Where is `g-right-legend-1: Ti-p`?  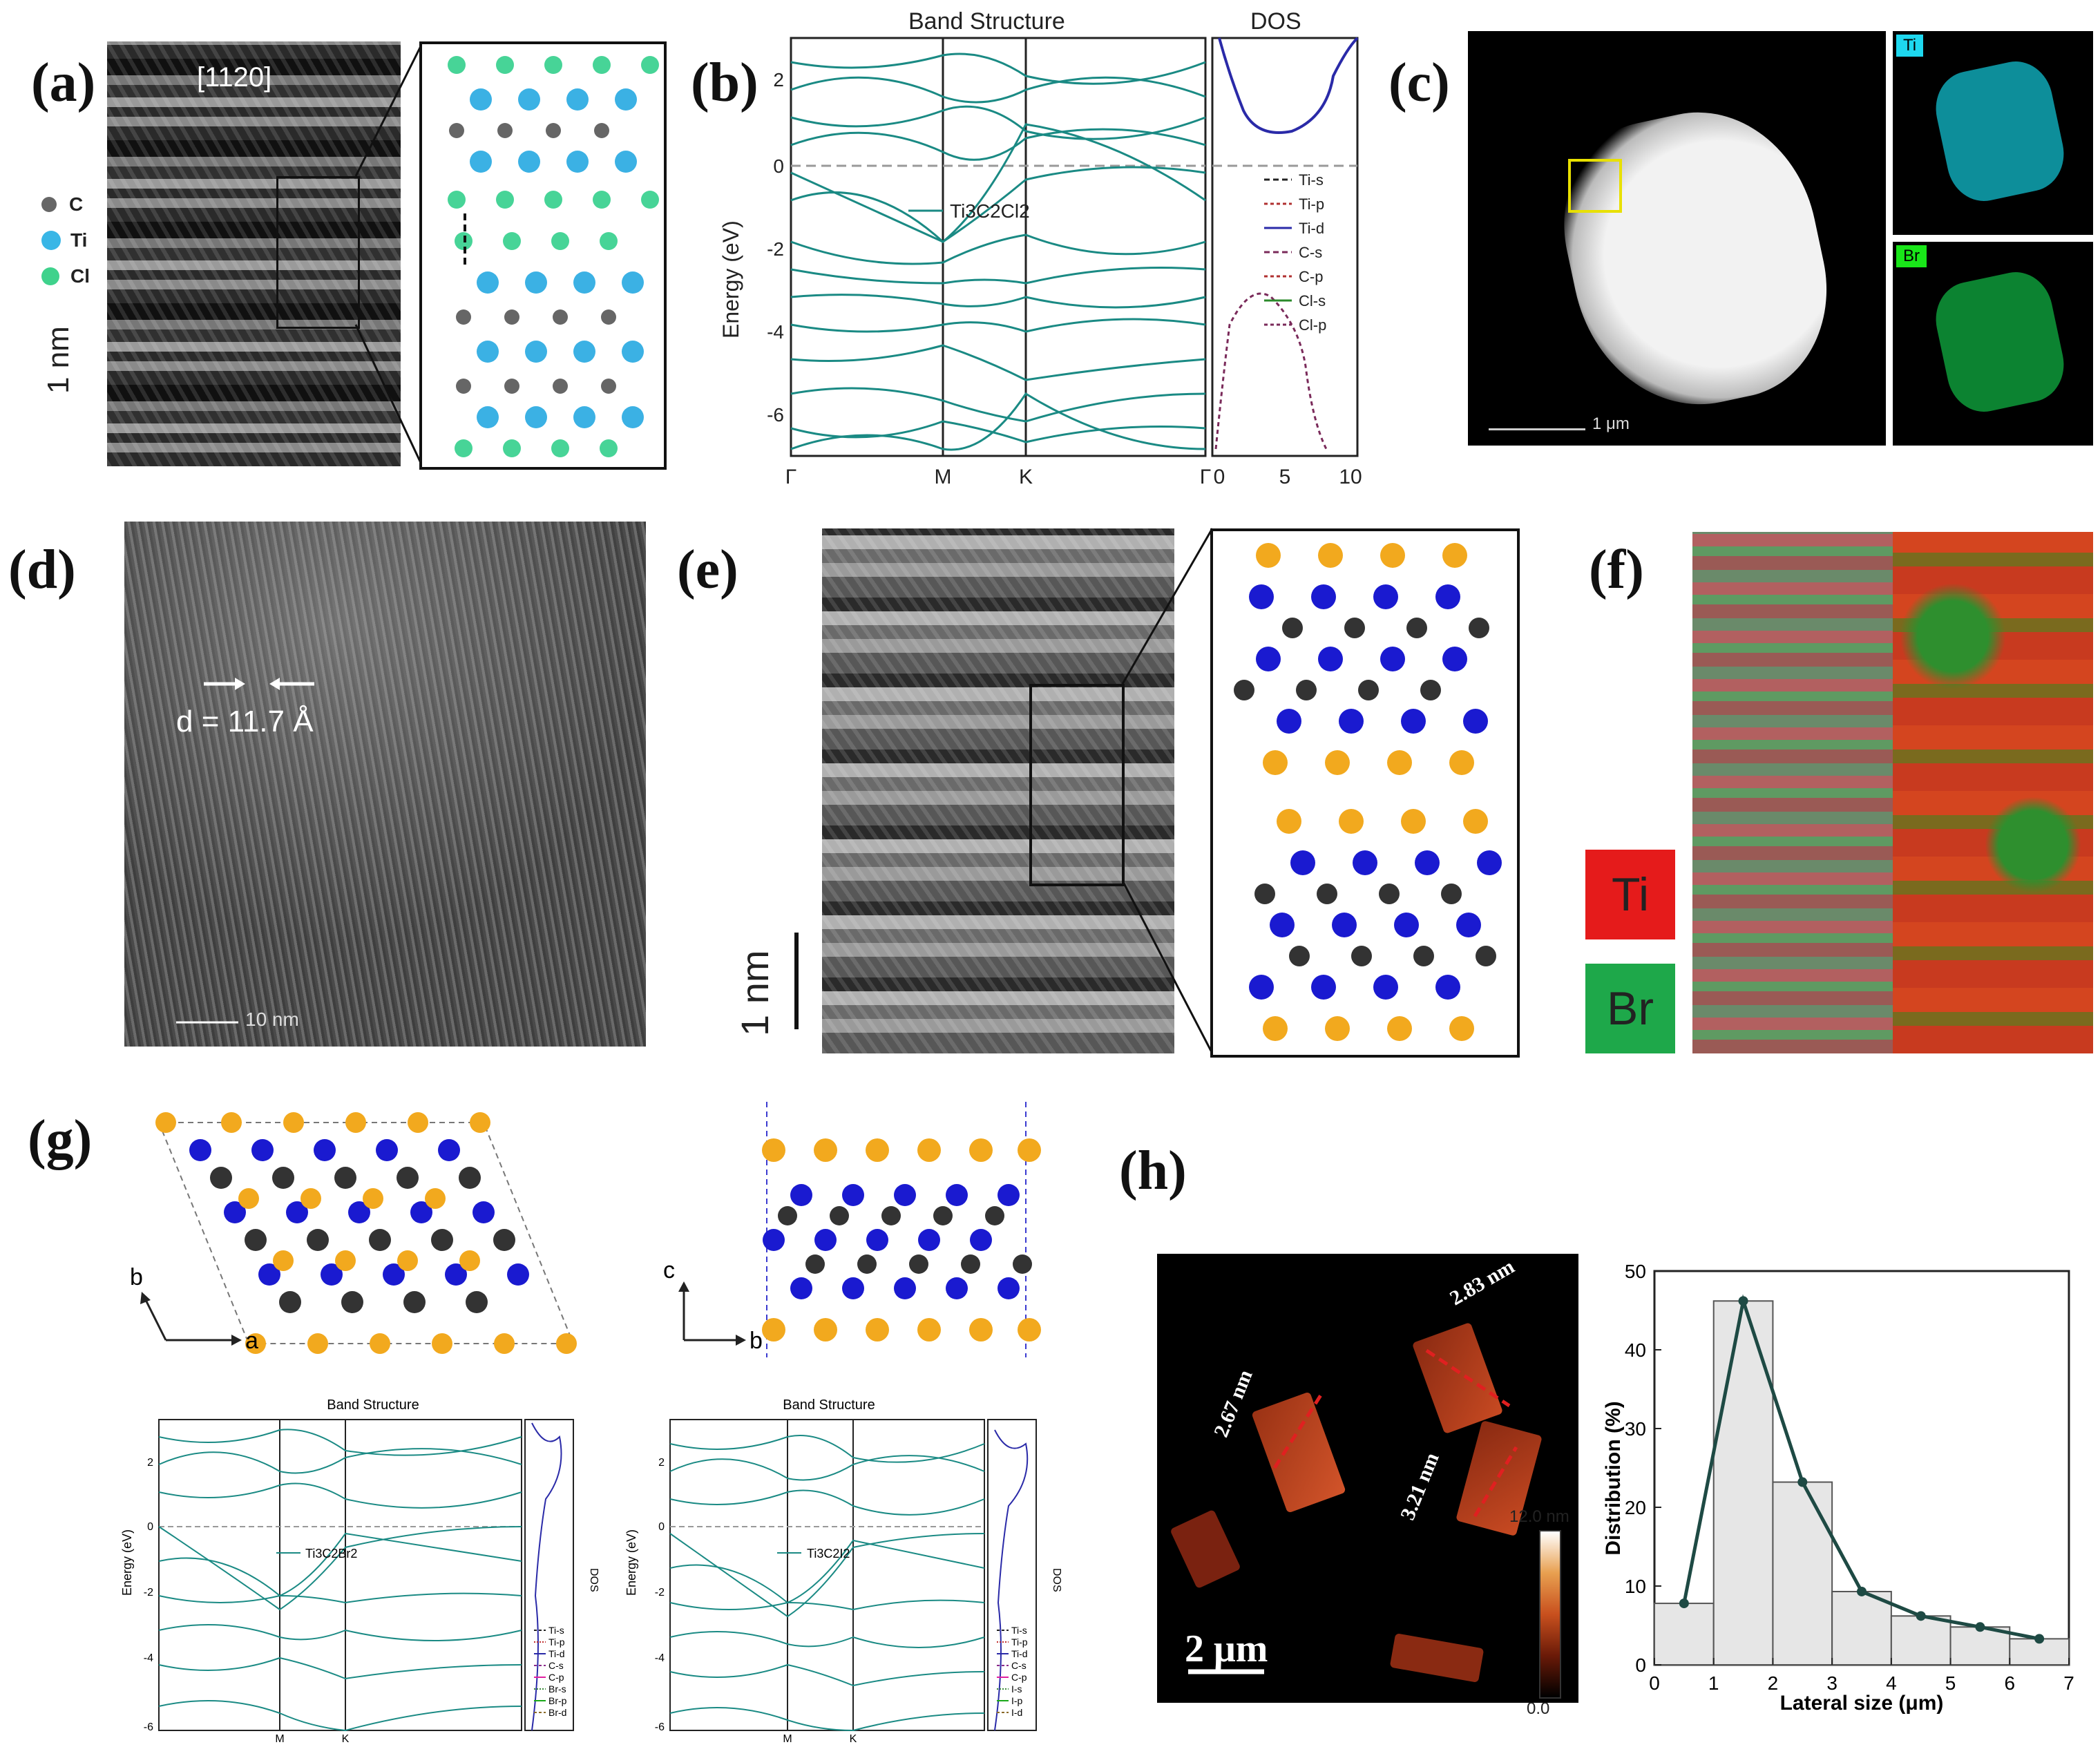 g-right-legend-1: Ti-p is located at coordinates (1019, 1642).